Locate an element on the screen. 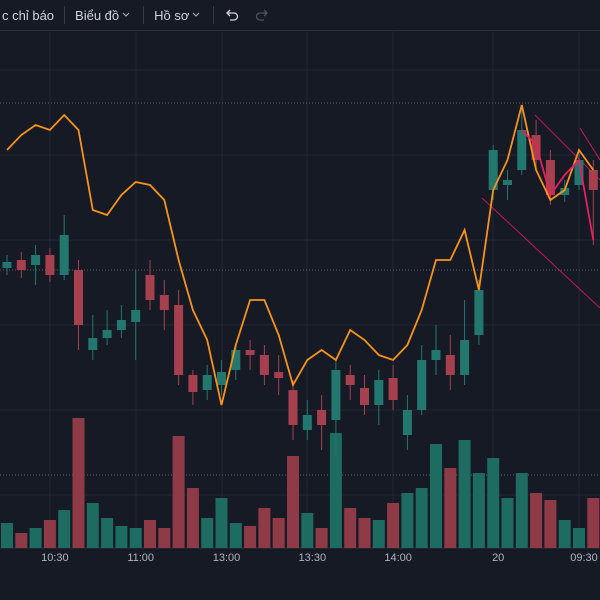 The width and height of the screenshot is (600, 600). profile-menu: Hồ sơ is located at coordinates (178, 15).